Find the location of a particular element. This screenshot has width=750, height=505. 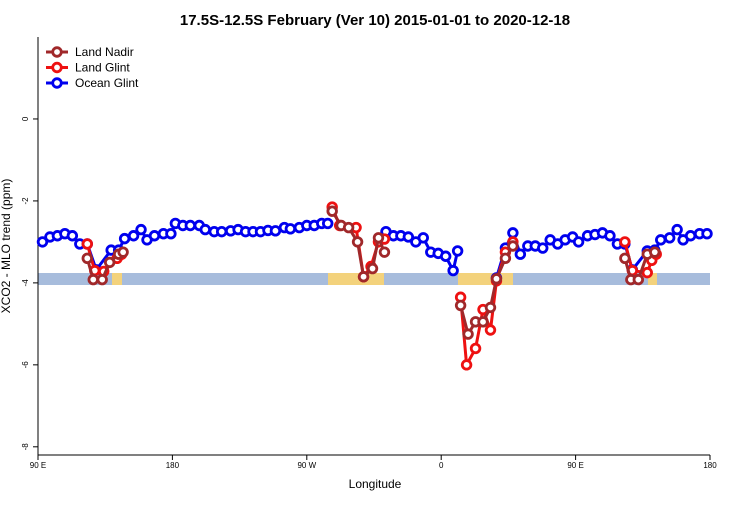

y-tick-label: 0 is located at coordinates (25, 118).